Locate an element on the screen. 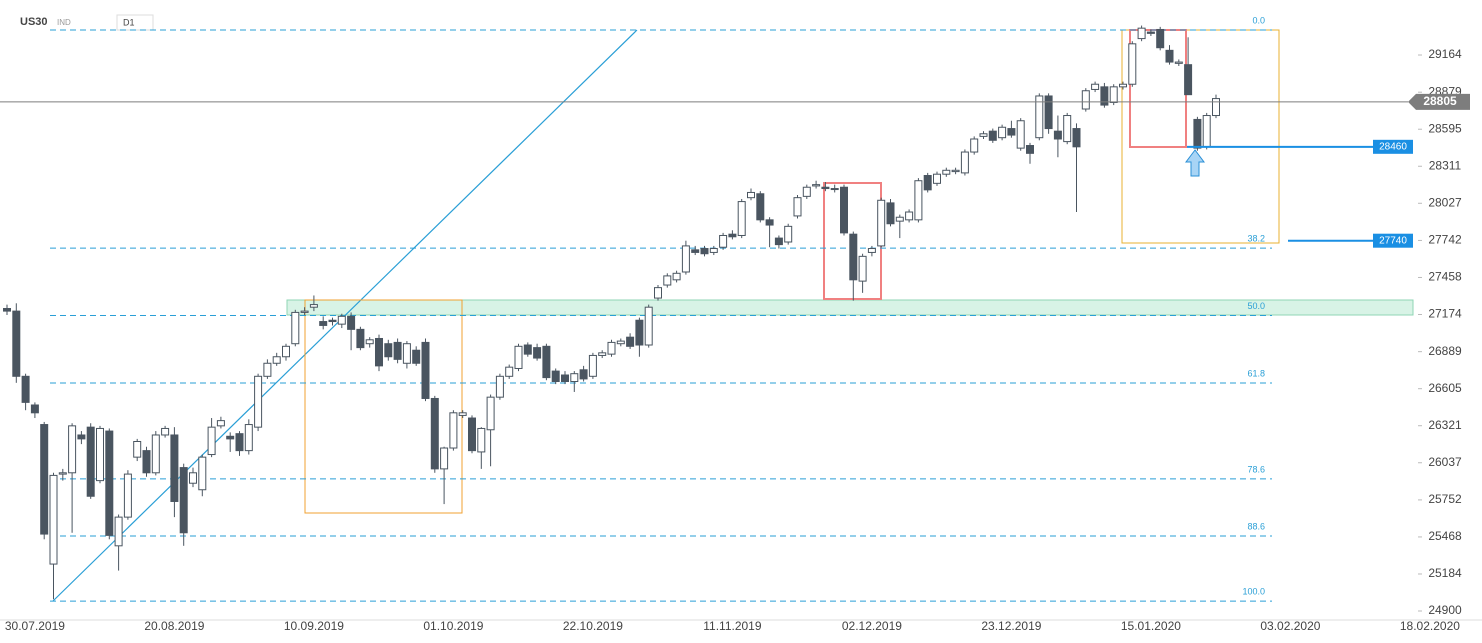  y-tick-label: 28311 is located at coordinates (1445, 165).